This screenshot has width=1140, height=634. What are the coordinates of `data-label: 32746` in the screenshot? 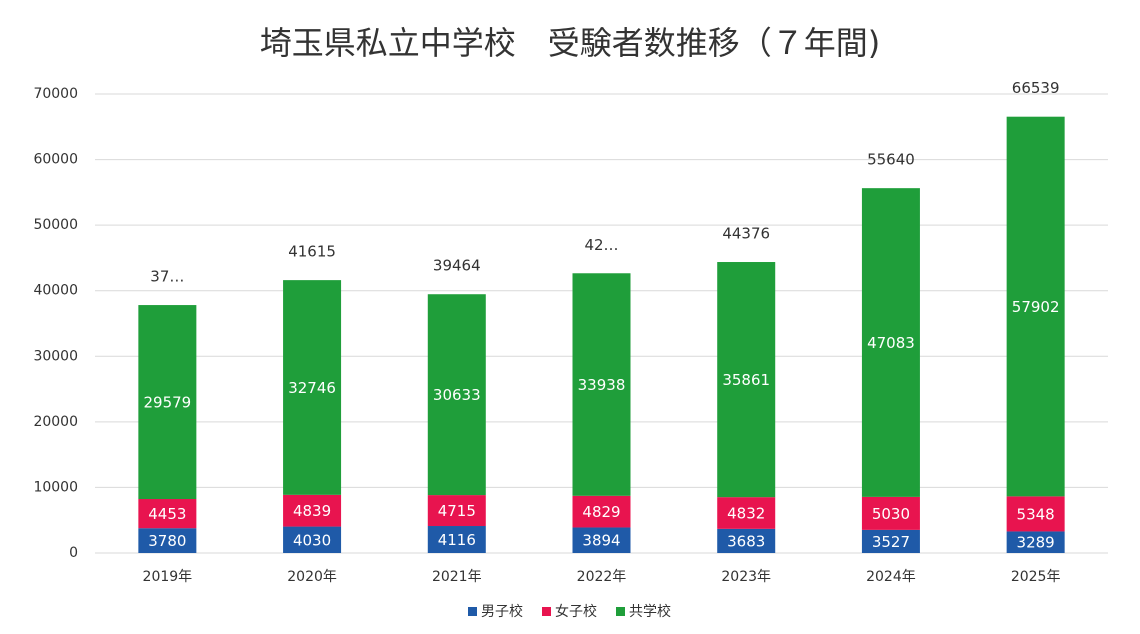 It's located at (312, 388).